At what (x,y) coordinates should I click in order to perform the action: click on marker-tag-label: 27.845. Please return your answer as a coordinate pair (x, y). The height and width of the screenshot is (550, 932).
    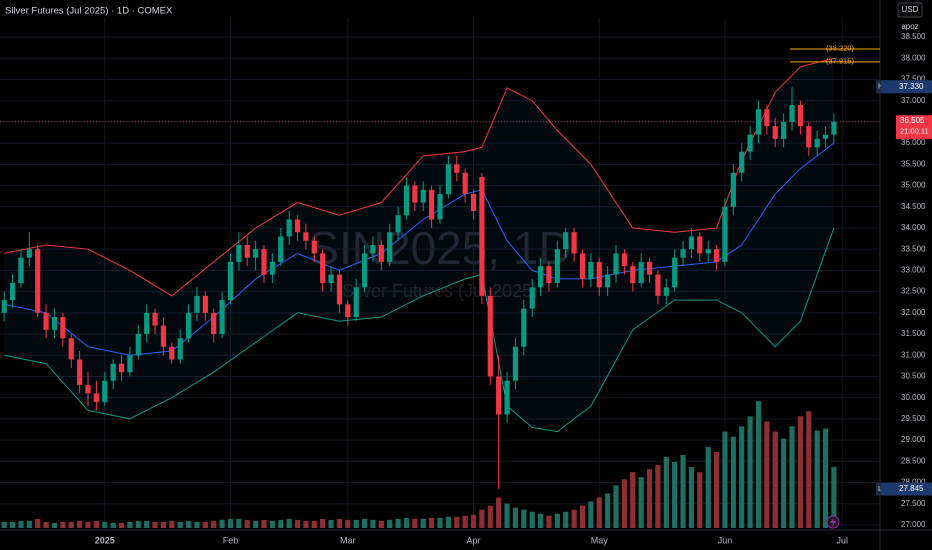
    Looking at the image, I should click on (911, 488).